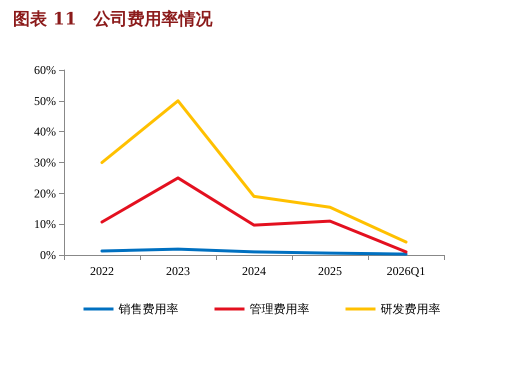 Image resolution: width=524 pixels, height=382 pixels. I want to click on x-tick-label: 2022, so click(102, 271).